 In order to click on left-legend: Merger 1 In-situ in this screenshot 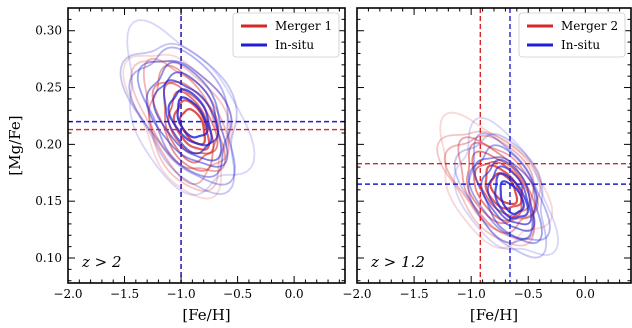, I will do `click(286, 35)`.